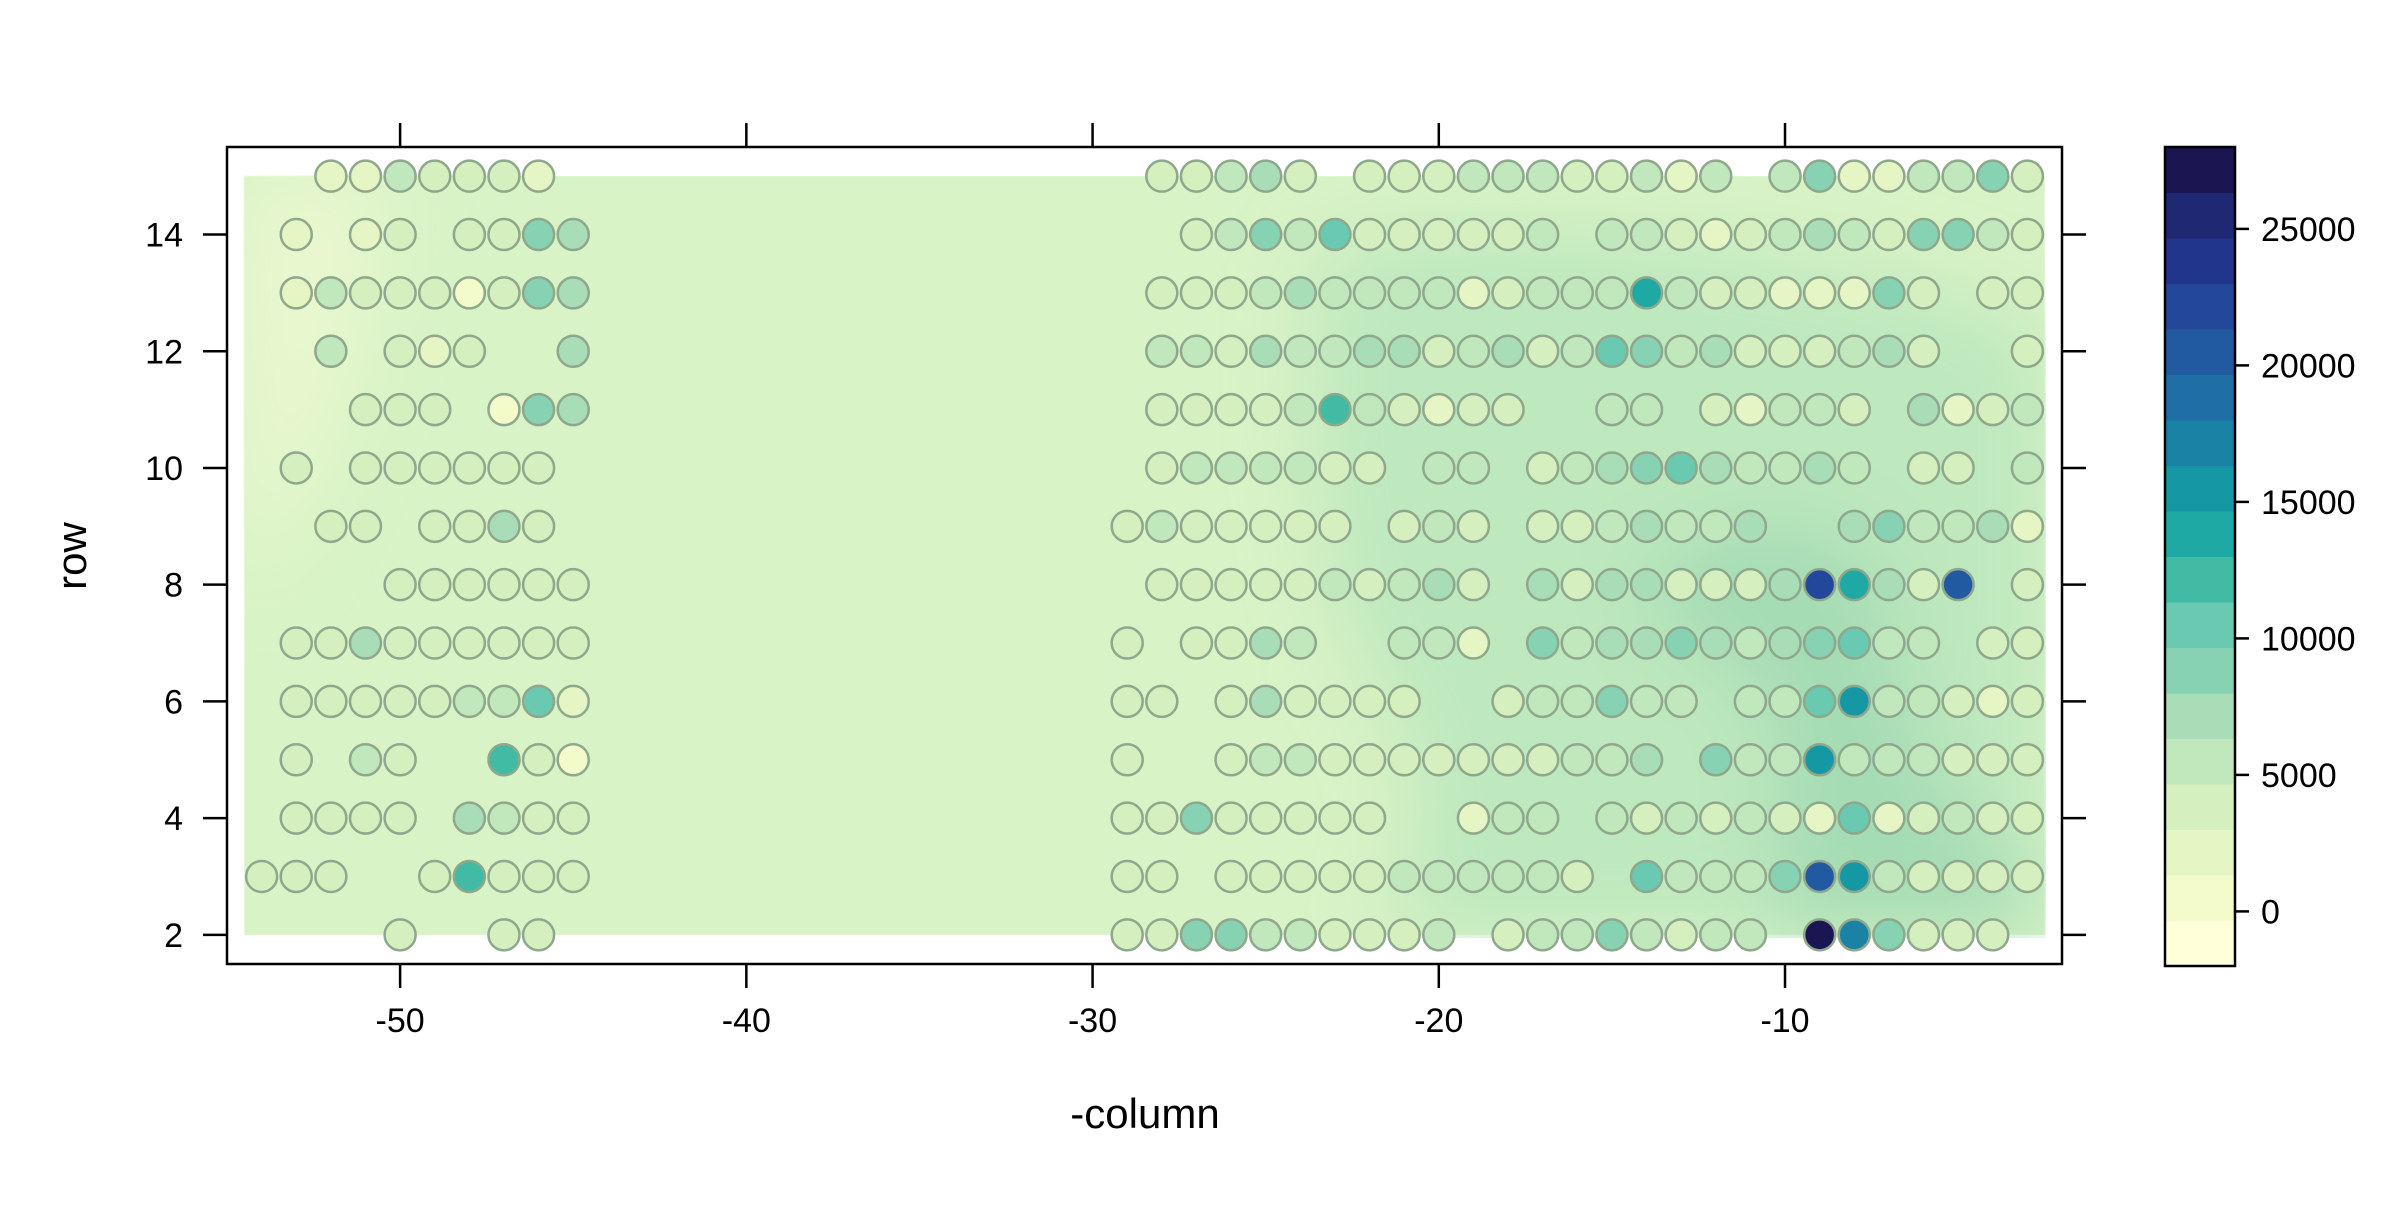 Image resolution: width=2400 pixels, height=1205 pixels. I want to click on y-tick-label: 2, so click(173, 936).